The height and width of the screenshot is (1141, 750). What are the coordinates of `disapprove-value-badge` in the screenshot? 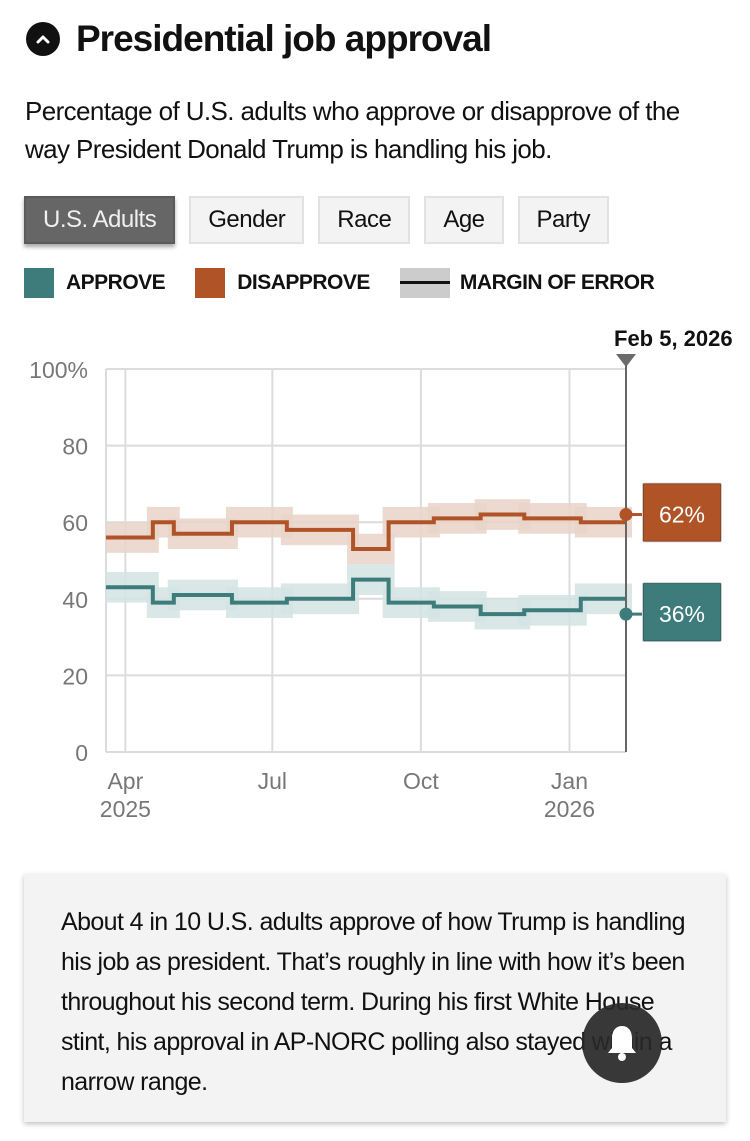 It's located at (682, 512).